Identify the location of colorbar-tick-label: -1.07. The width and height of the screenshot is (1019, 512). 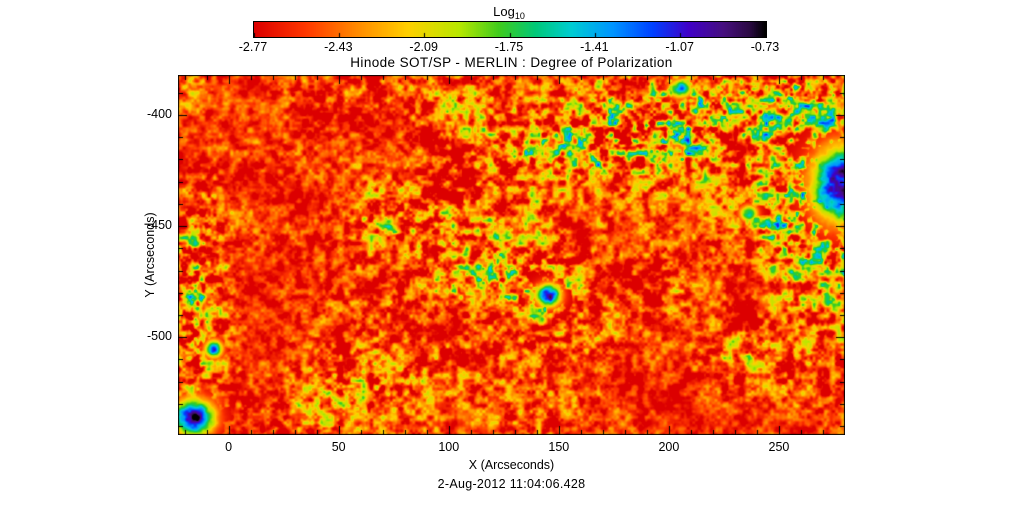
(679, 47).